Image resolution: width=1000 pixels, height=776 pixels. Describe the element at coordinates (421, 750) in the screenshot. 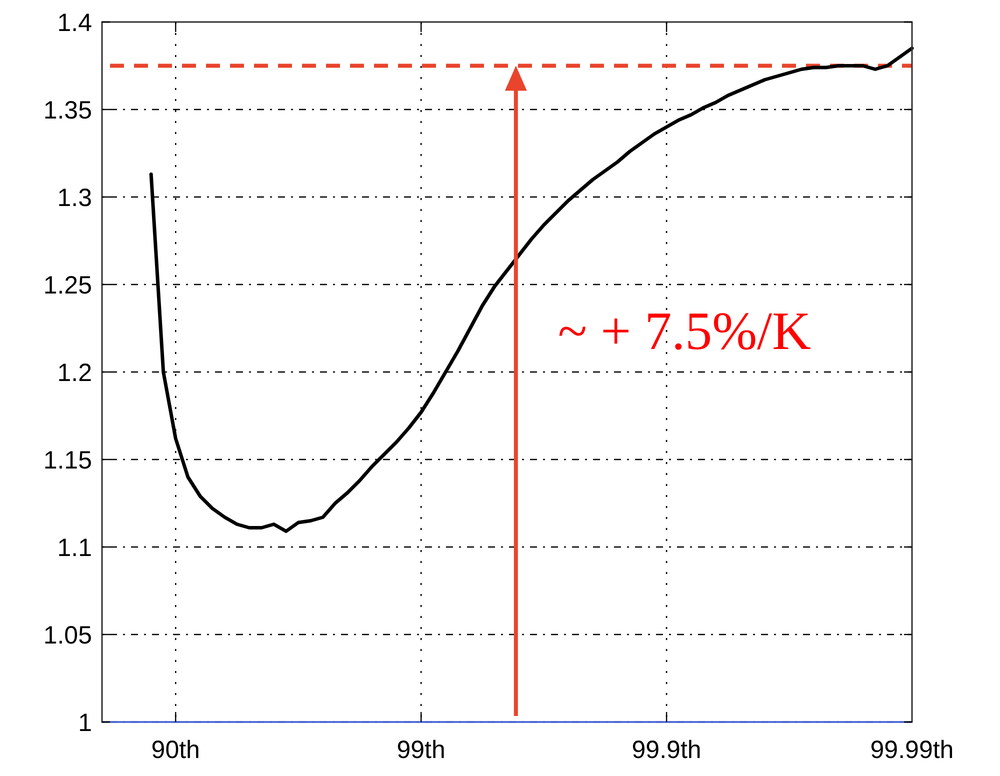

I see `x-tick-label: 99th` at that location.